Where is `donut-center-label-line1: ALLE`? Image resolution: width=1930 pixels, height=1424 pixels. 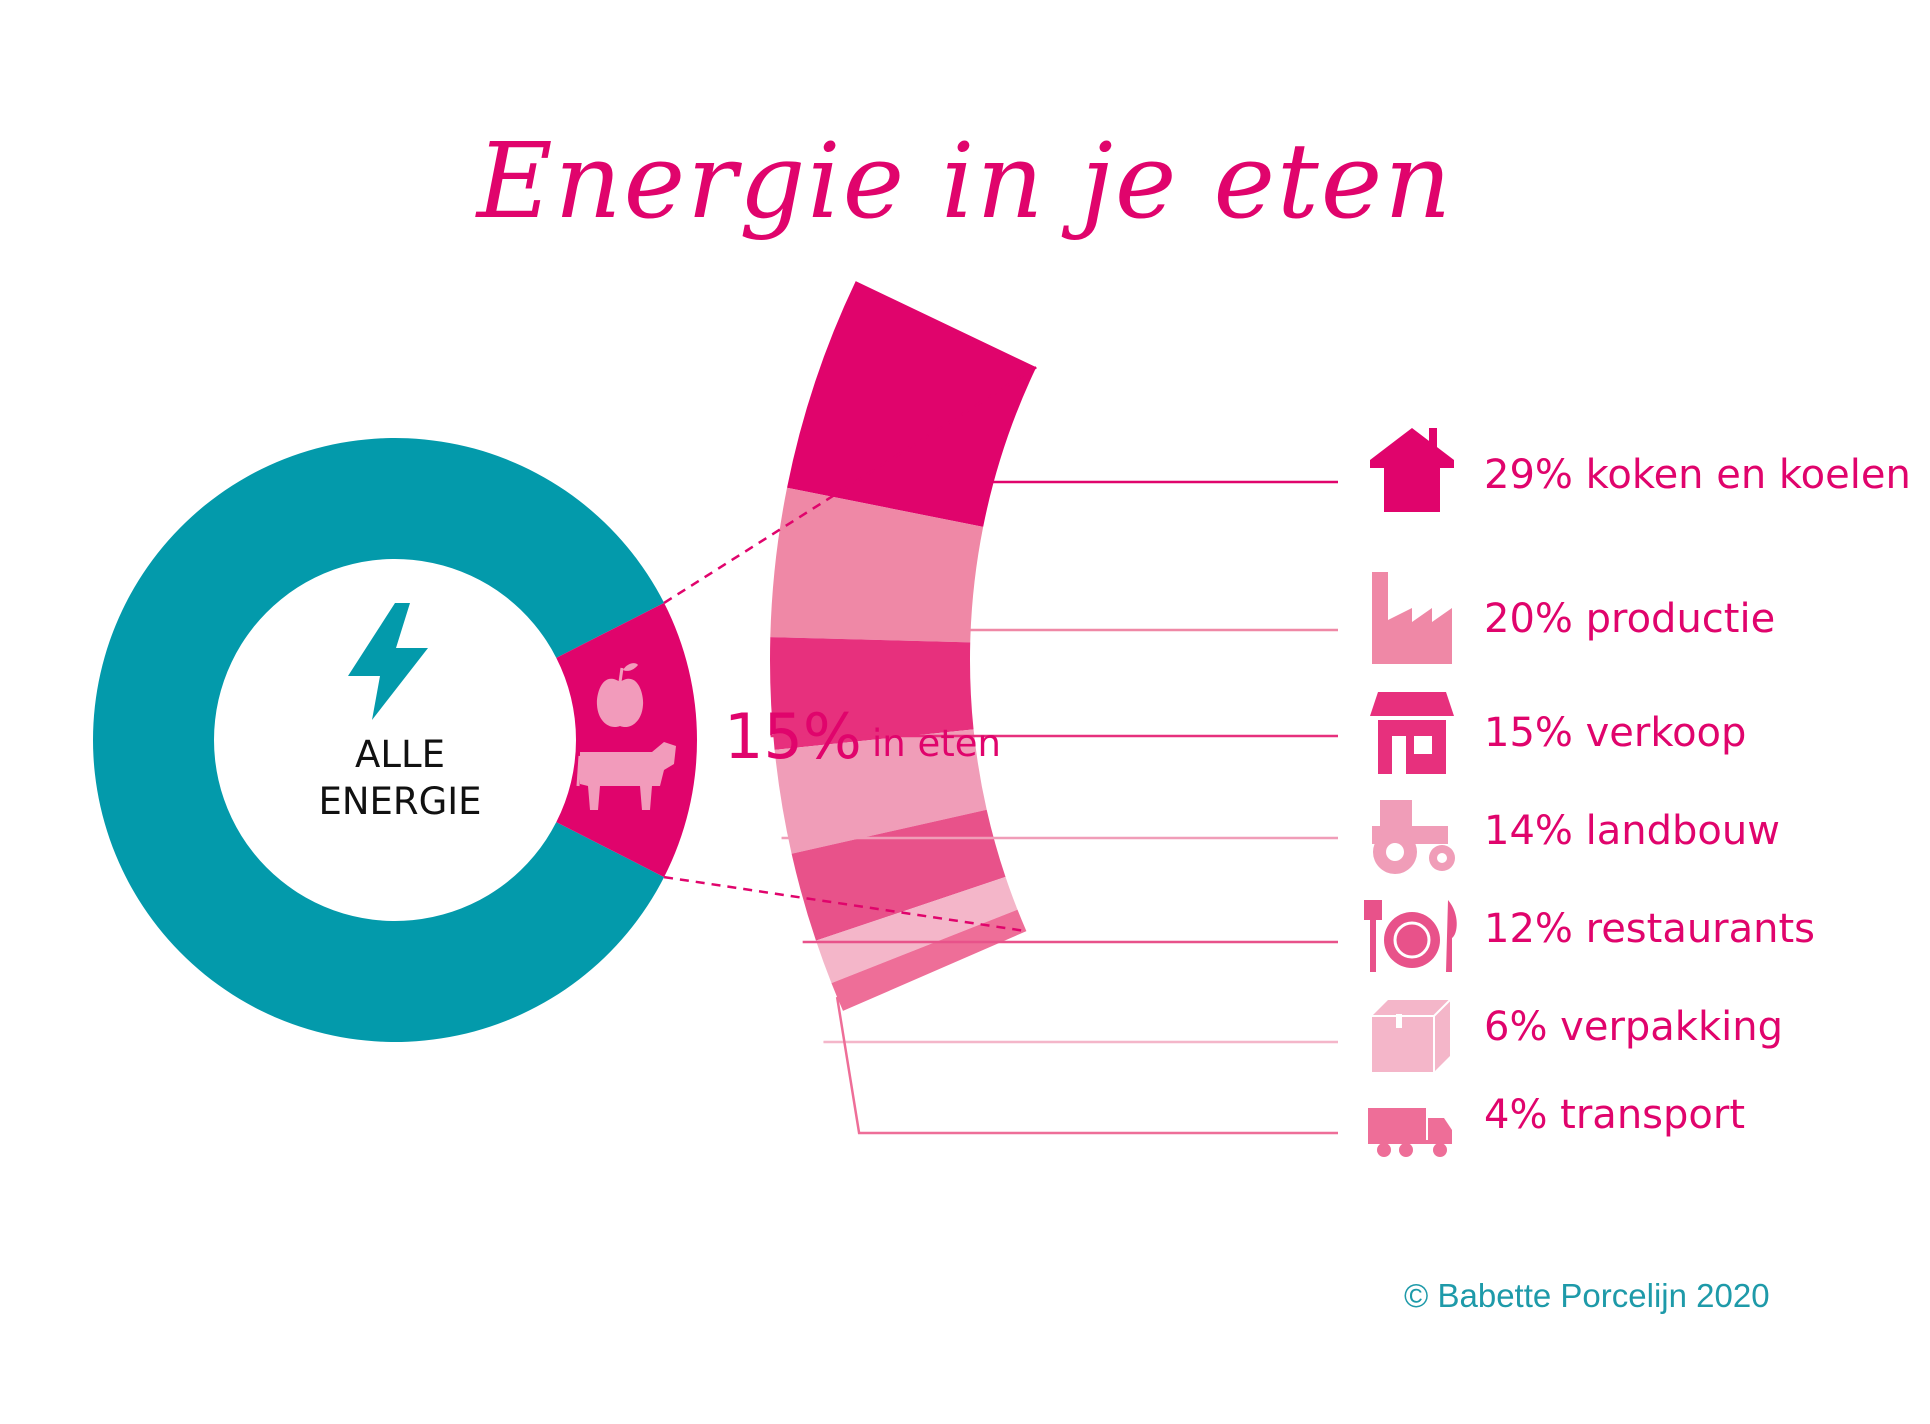
donut-center-label-line1: ALLE is located at coordinates (400, 754).